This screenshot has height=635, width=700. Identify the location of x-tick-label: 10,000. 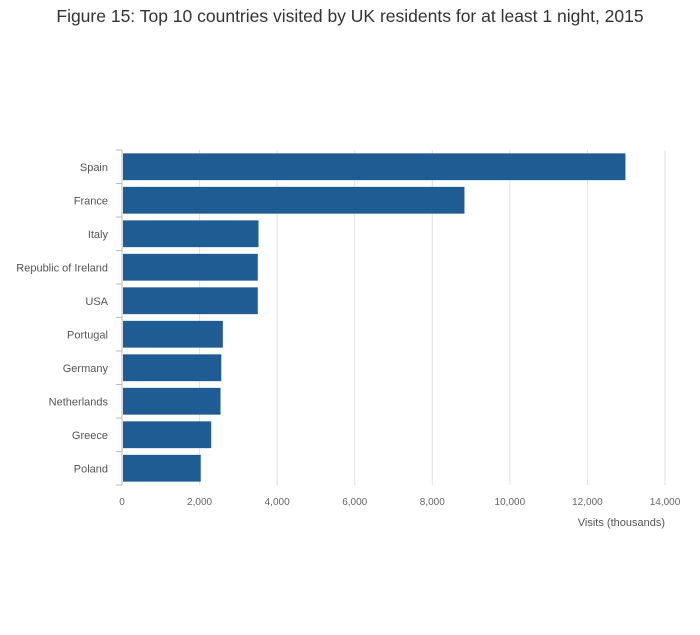
(510, 502).